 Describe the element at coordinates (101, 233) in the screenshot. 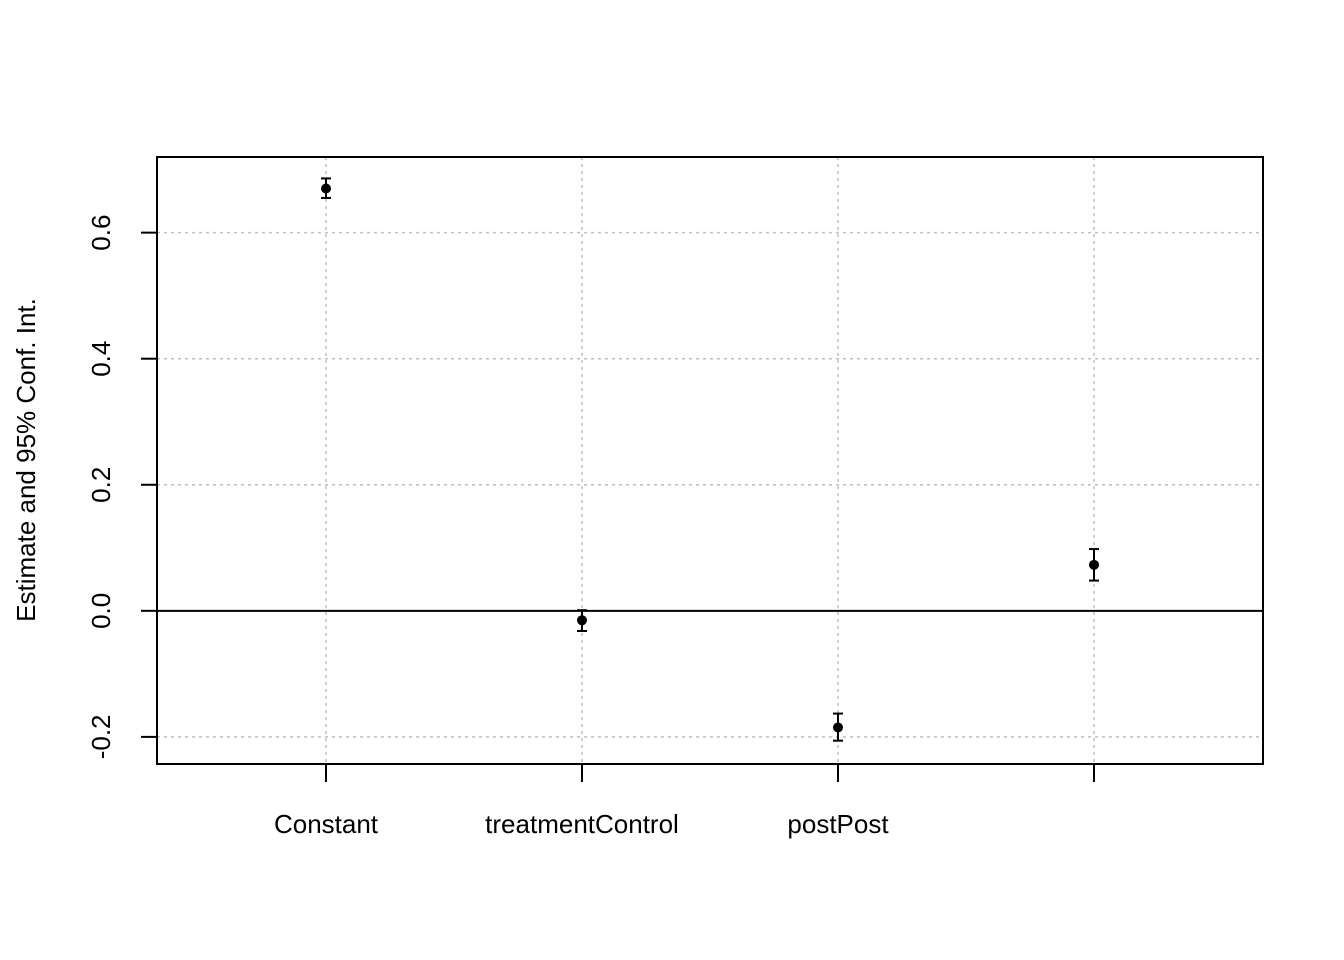

I see `y-tick-label: 0.6` at that location.